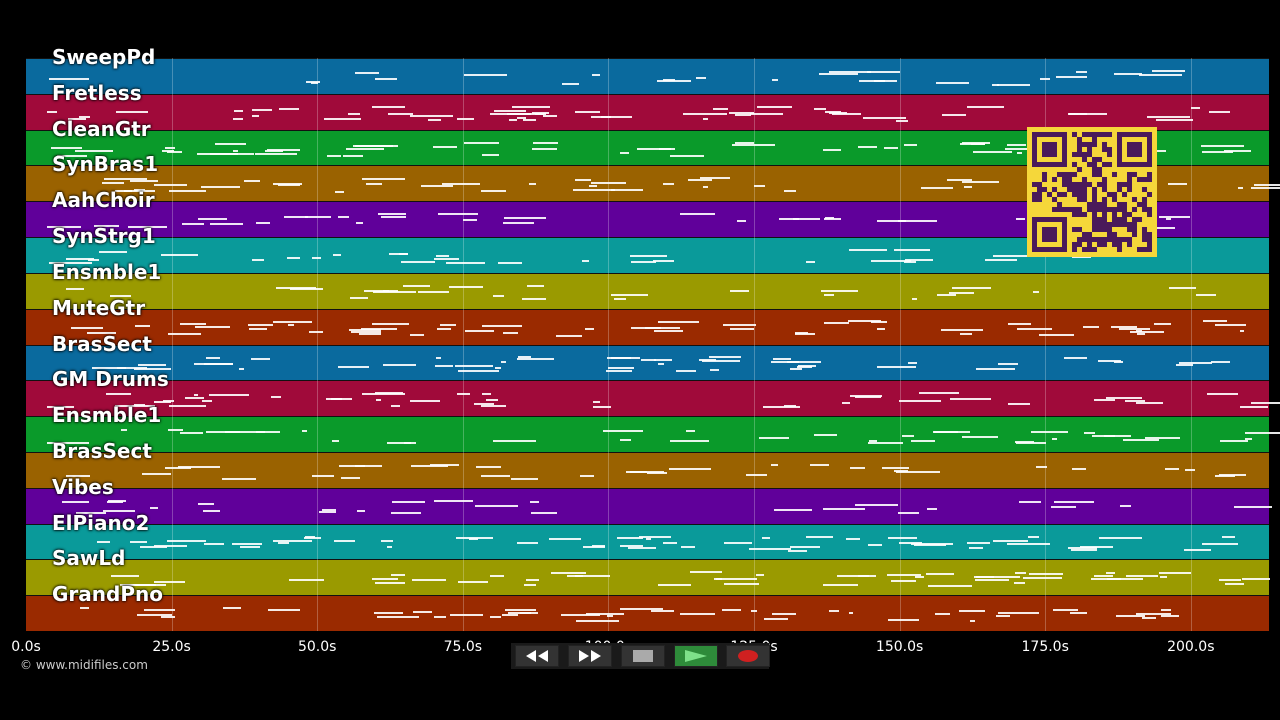 The height and width of the screenshot is (720, 1280). What do you see at coordinates (748, 656) in the screenshot?
I see `record-button` at bounding box center [748, 656].